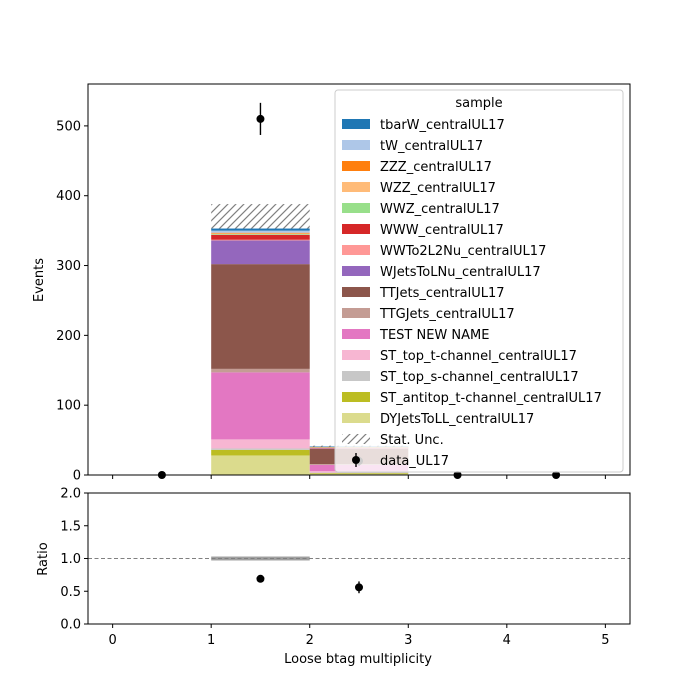 Image resolution: width=700 pixels, height=700 pixels. What do you see at coordinates (70, 494) in the screenshot?
I see `y-tick-label: 2.0` at bounding box center [70, 494].